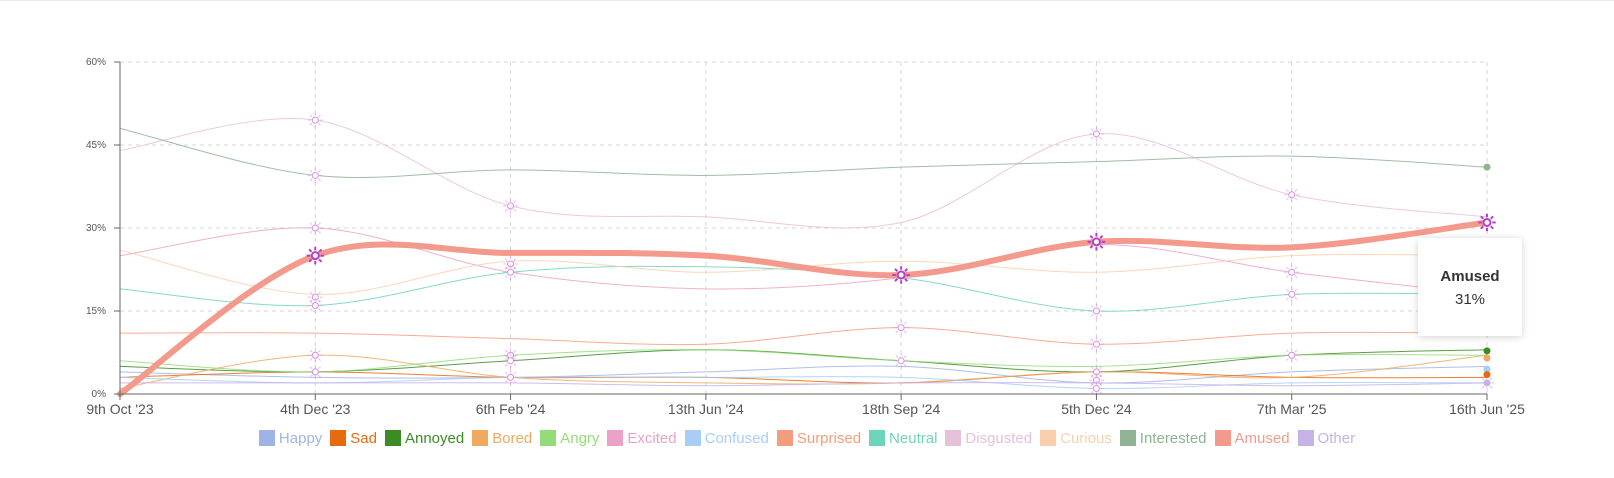 This screenshot has height=478, width=1614. What do you see at coordinates (424, 438) in the screenshot?
I see `legend-item-annoyed: Annoyed` at bounding box center [424, 438].